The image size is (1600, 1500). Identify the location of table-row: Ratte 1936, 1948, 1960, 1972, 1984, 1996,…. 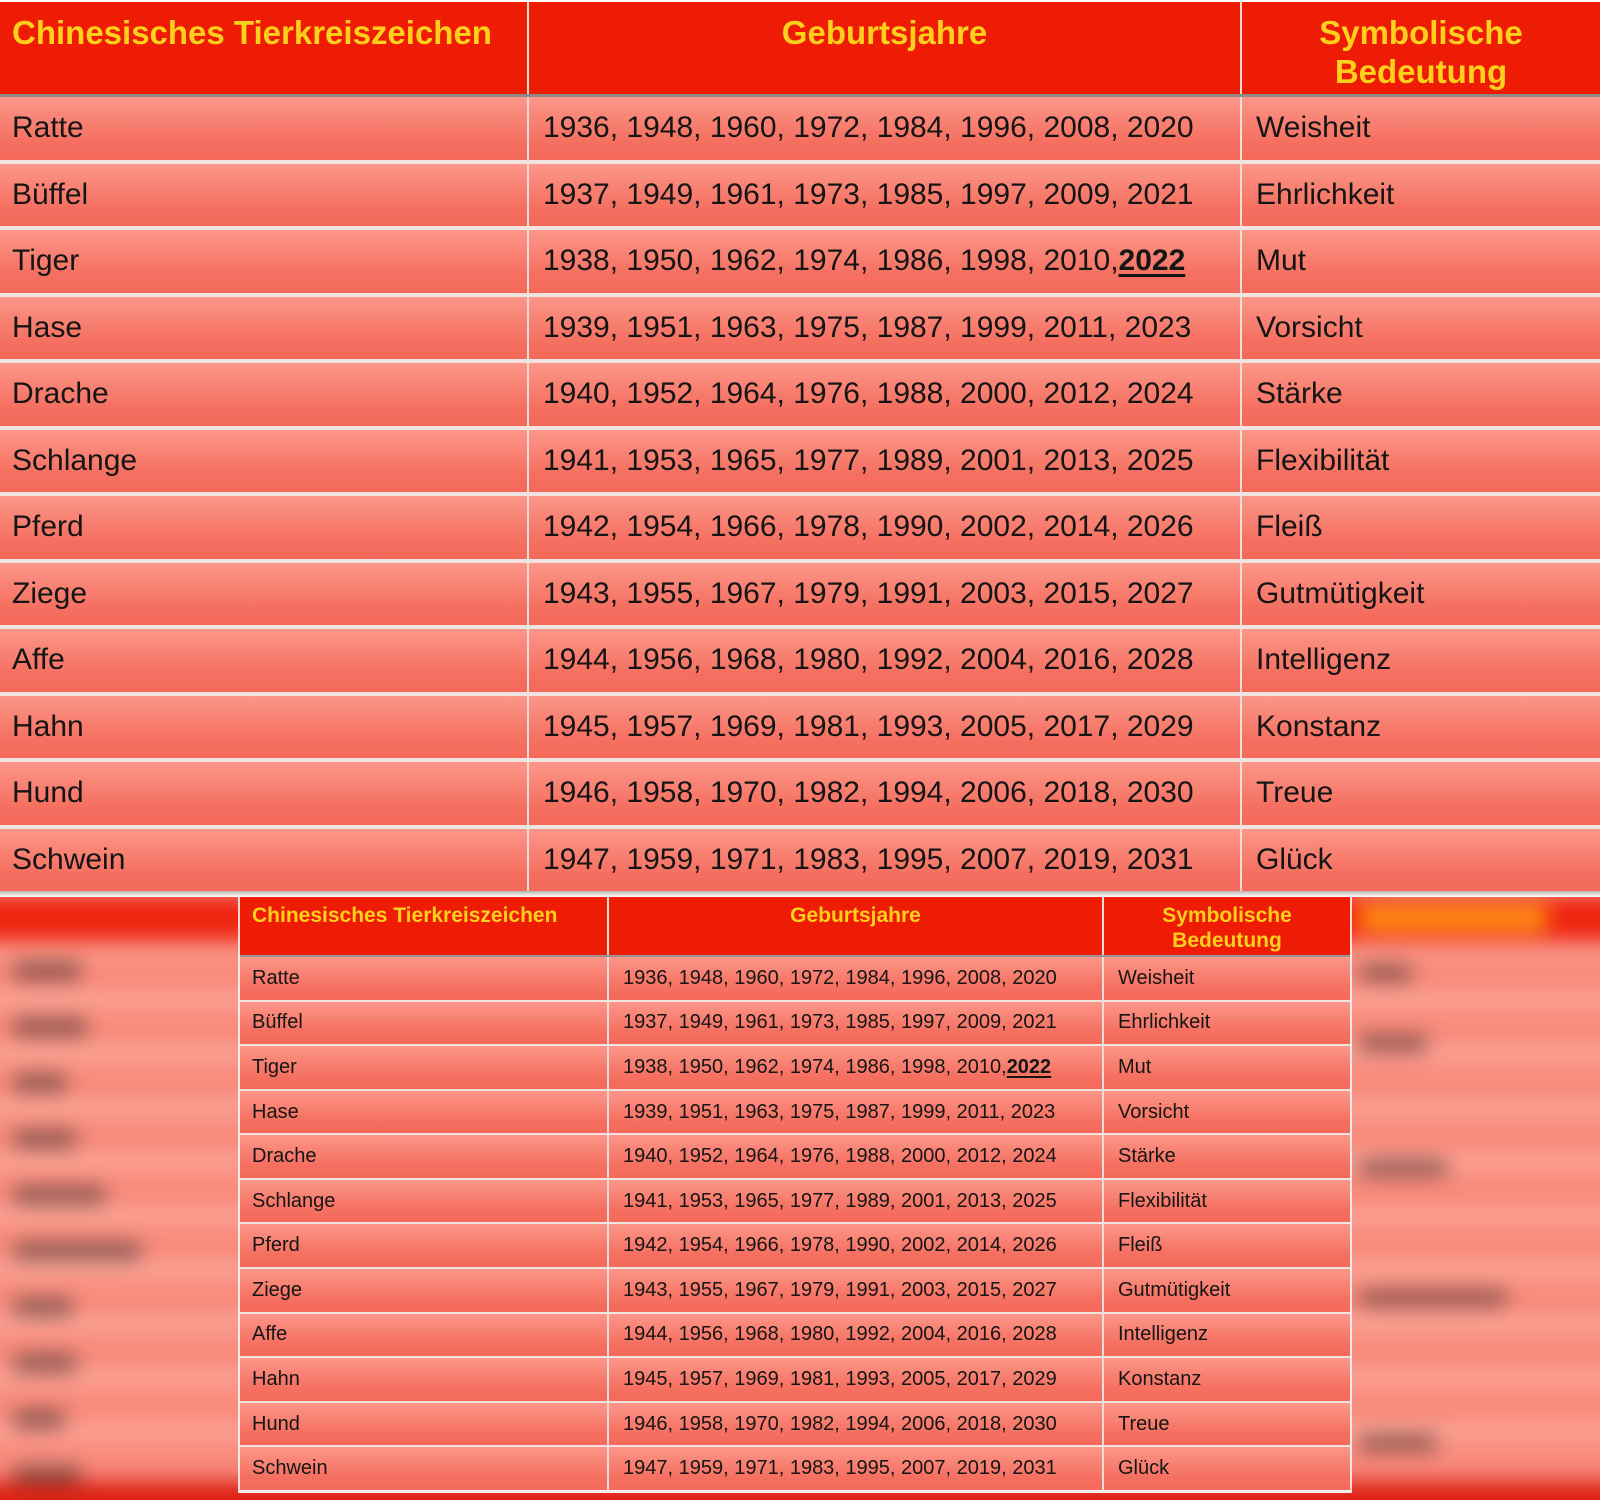
(800, 128).